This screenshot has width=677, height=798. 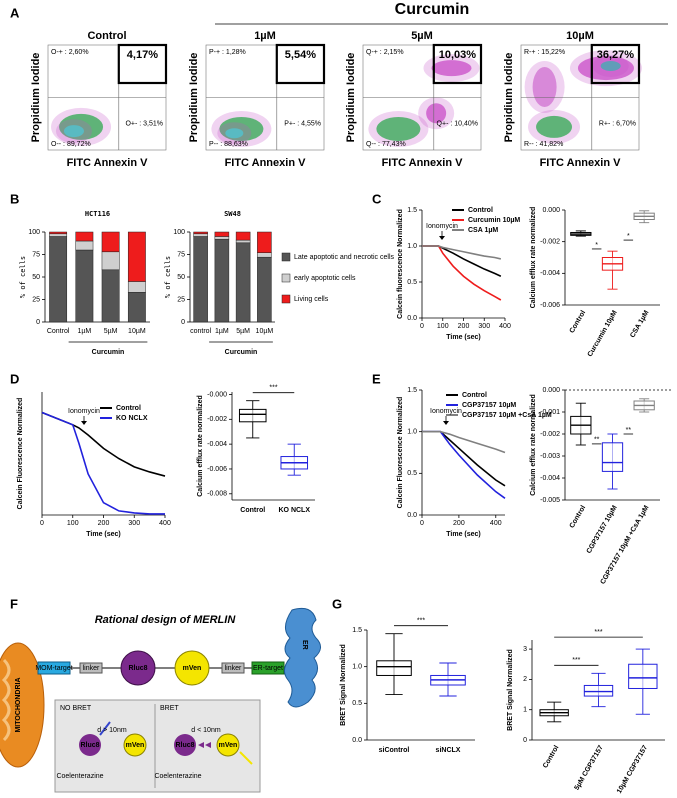 What do you see at coordinates (629, 430) in the screenshot?
I see `significance: **` at bounding box center [629, 430].